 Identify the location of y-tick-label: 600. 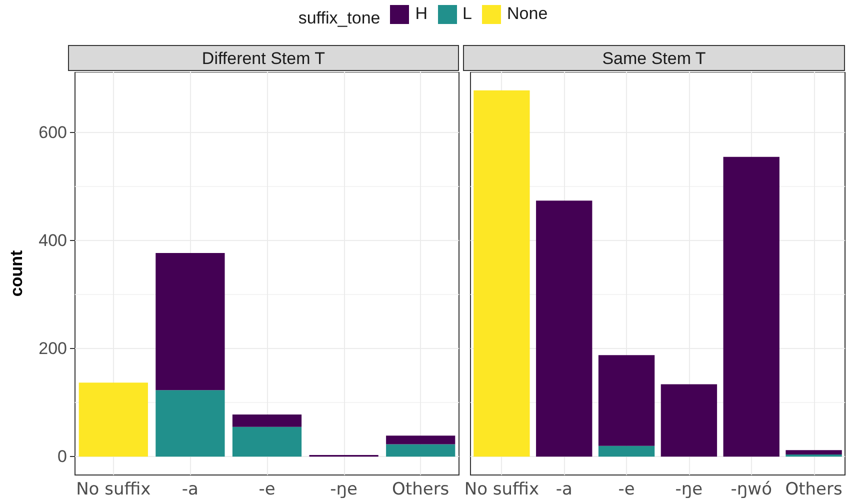
(52, 132).